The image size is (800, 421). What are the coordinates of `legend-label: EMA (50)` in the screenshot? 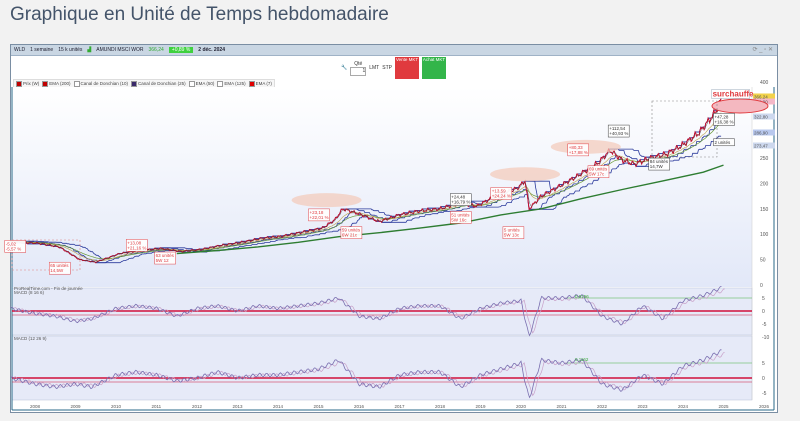 It's located at (205, 84).